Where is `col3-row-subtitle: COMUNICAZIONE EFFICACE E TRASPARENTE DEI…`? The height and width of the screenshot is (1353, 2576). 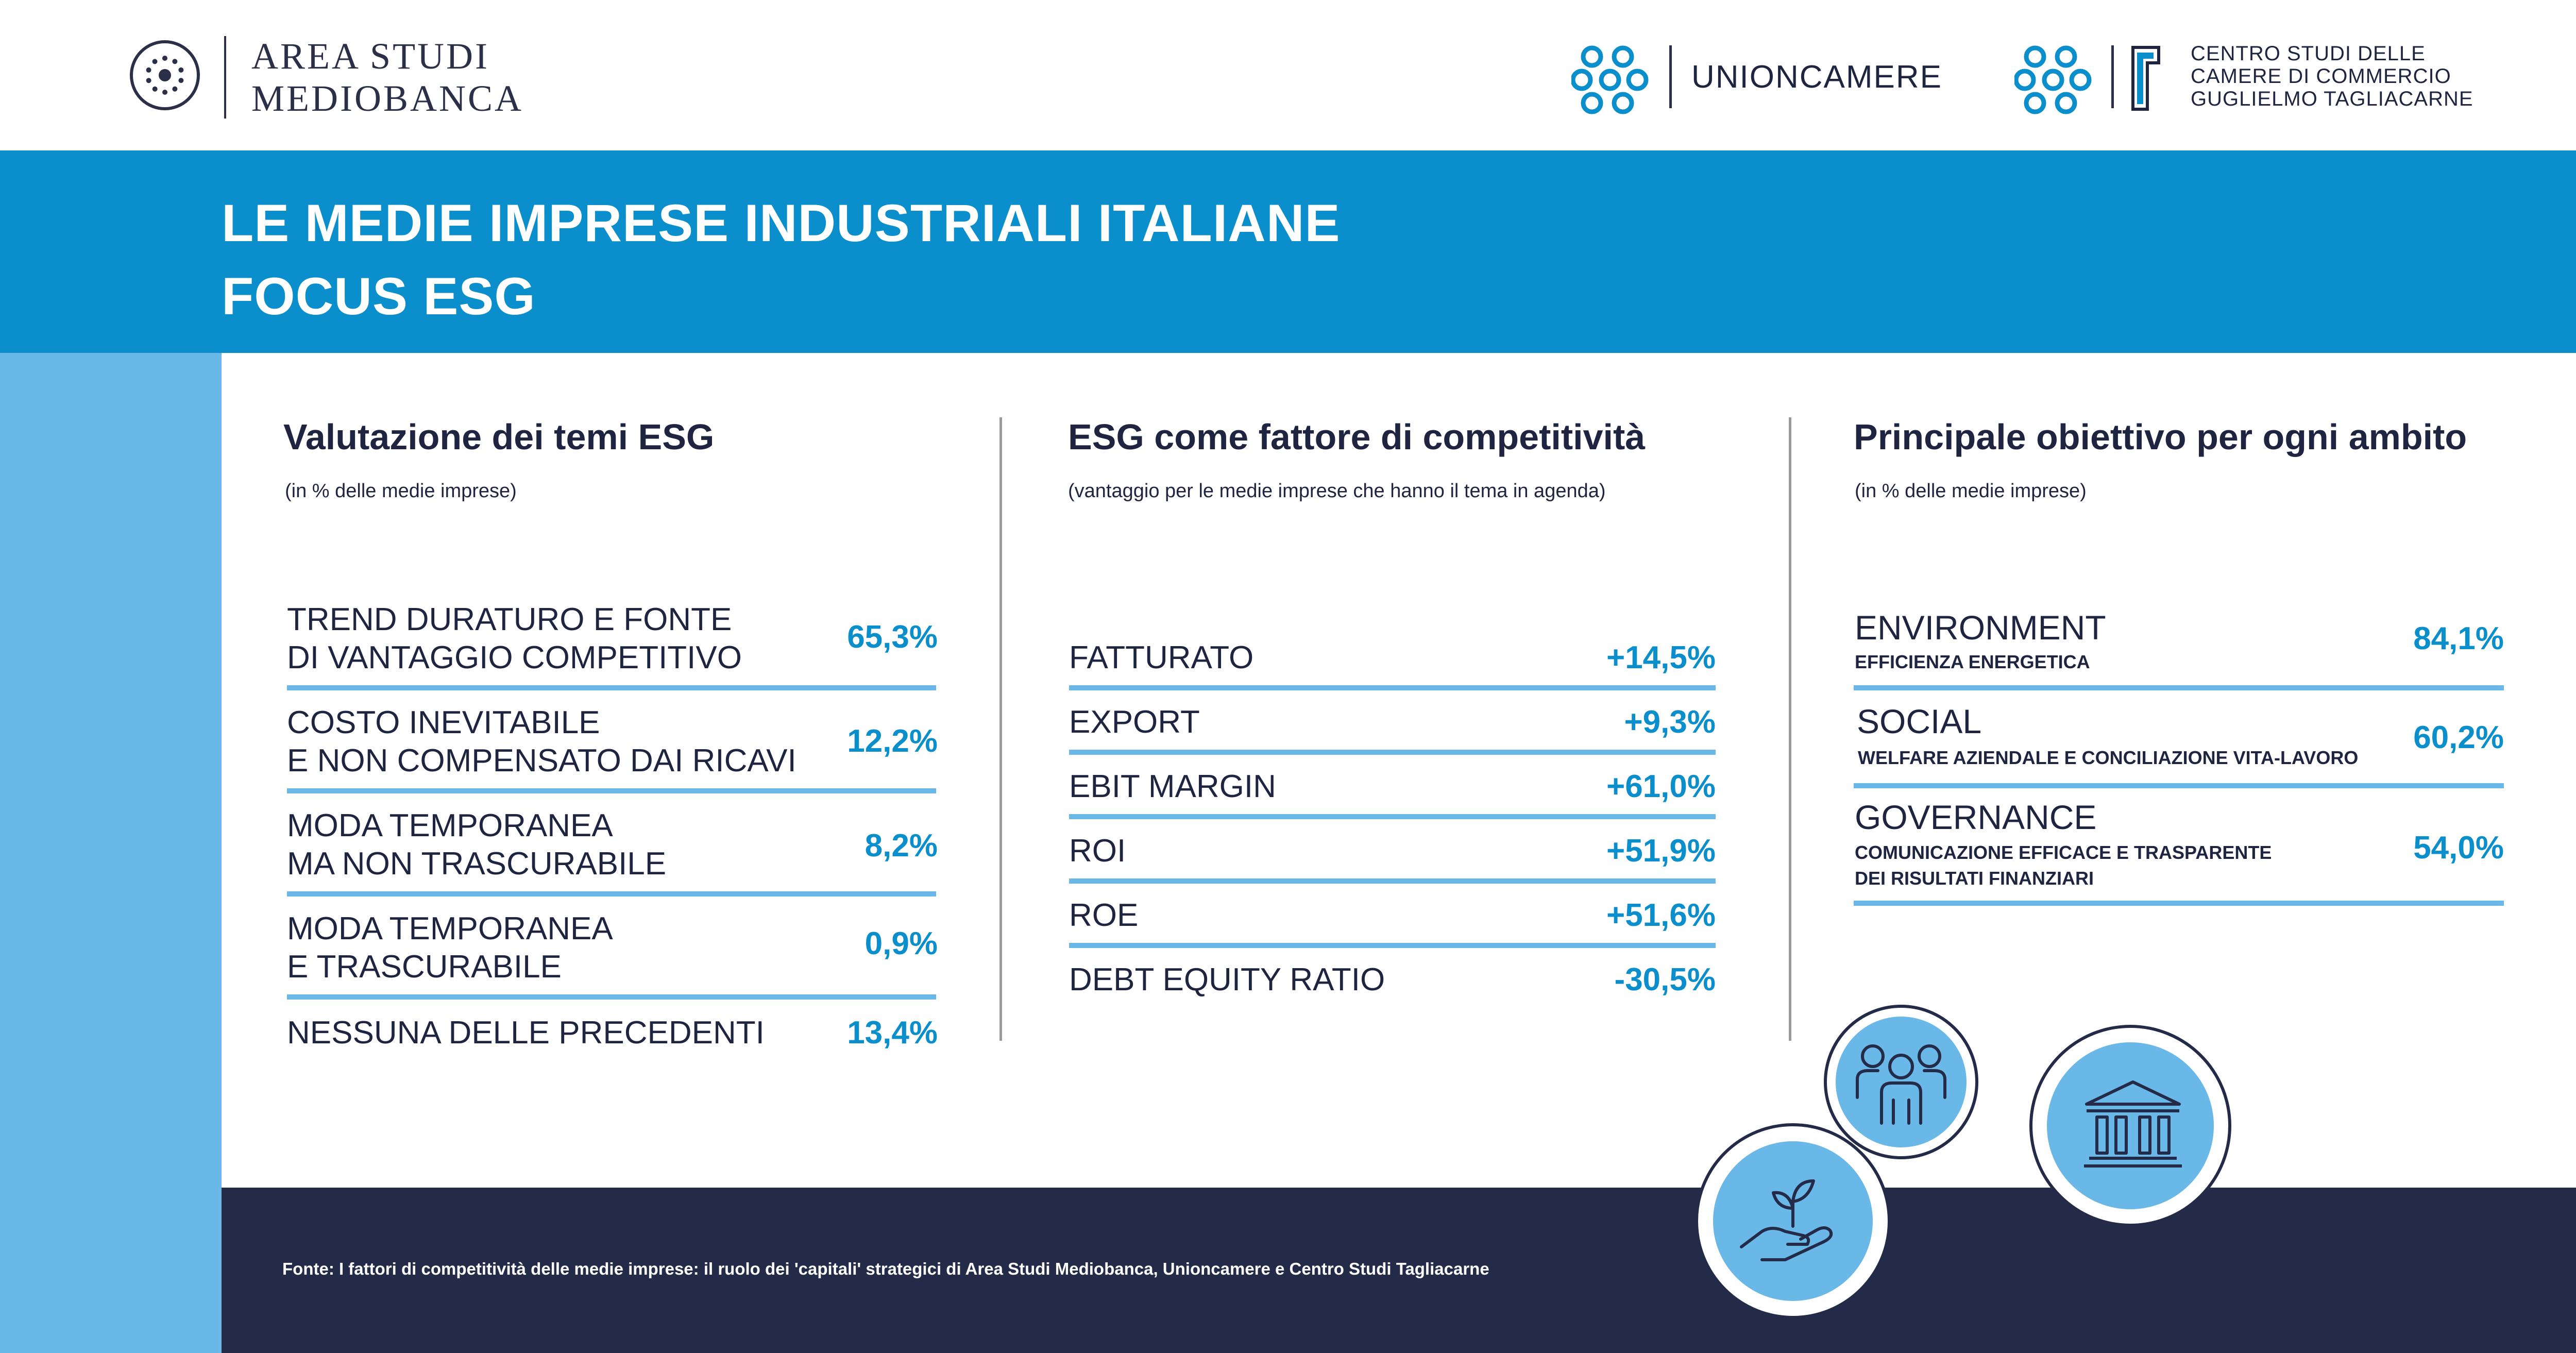
col3-row-subtitle: COMUNICAZIONE EFFICACE E TRASPARENTE DEI… is located at coordinates (2063, 865).